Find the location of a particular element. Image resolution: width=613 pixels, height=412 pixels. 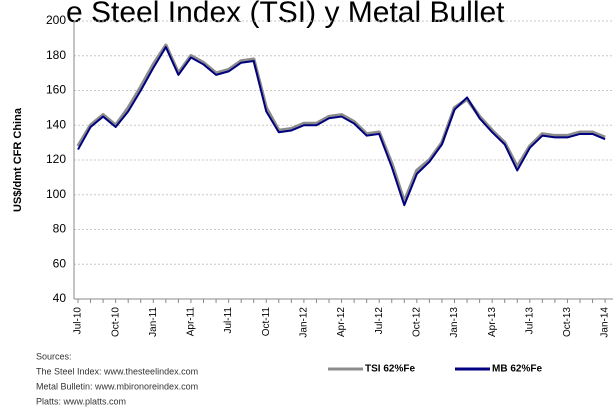

y-tick-label: 160 is located at coordinates (56, 90).